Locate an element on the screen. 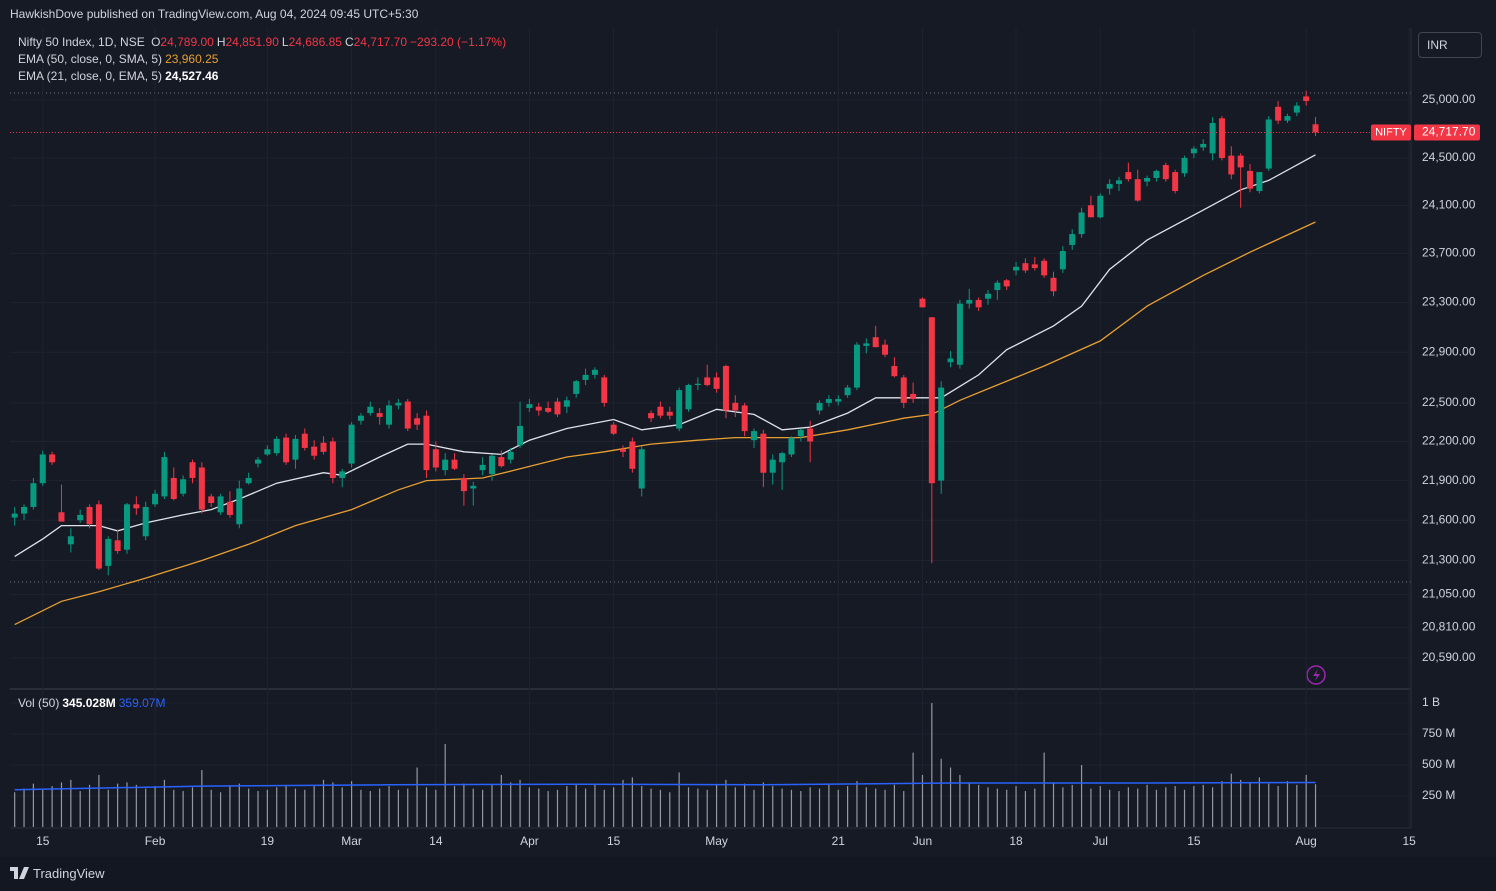 The height and width of the screenshot is (891, 1496). y-tick-label: 21,900.00 is located at coordinates (1449, 480).